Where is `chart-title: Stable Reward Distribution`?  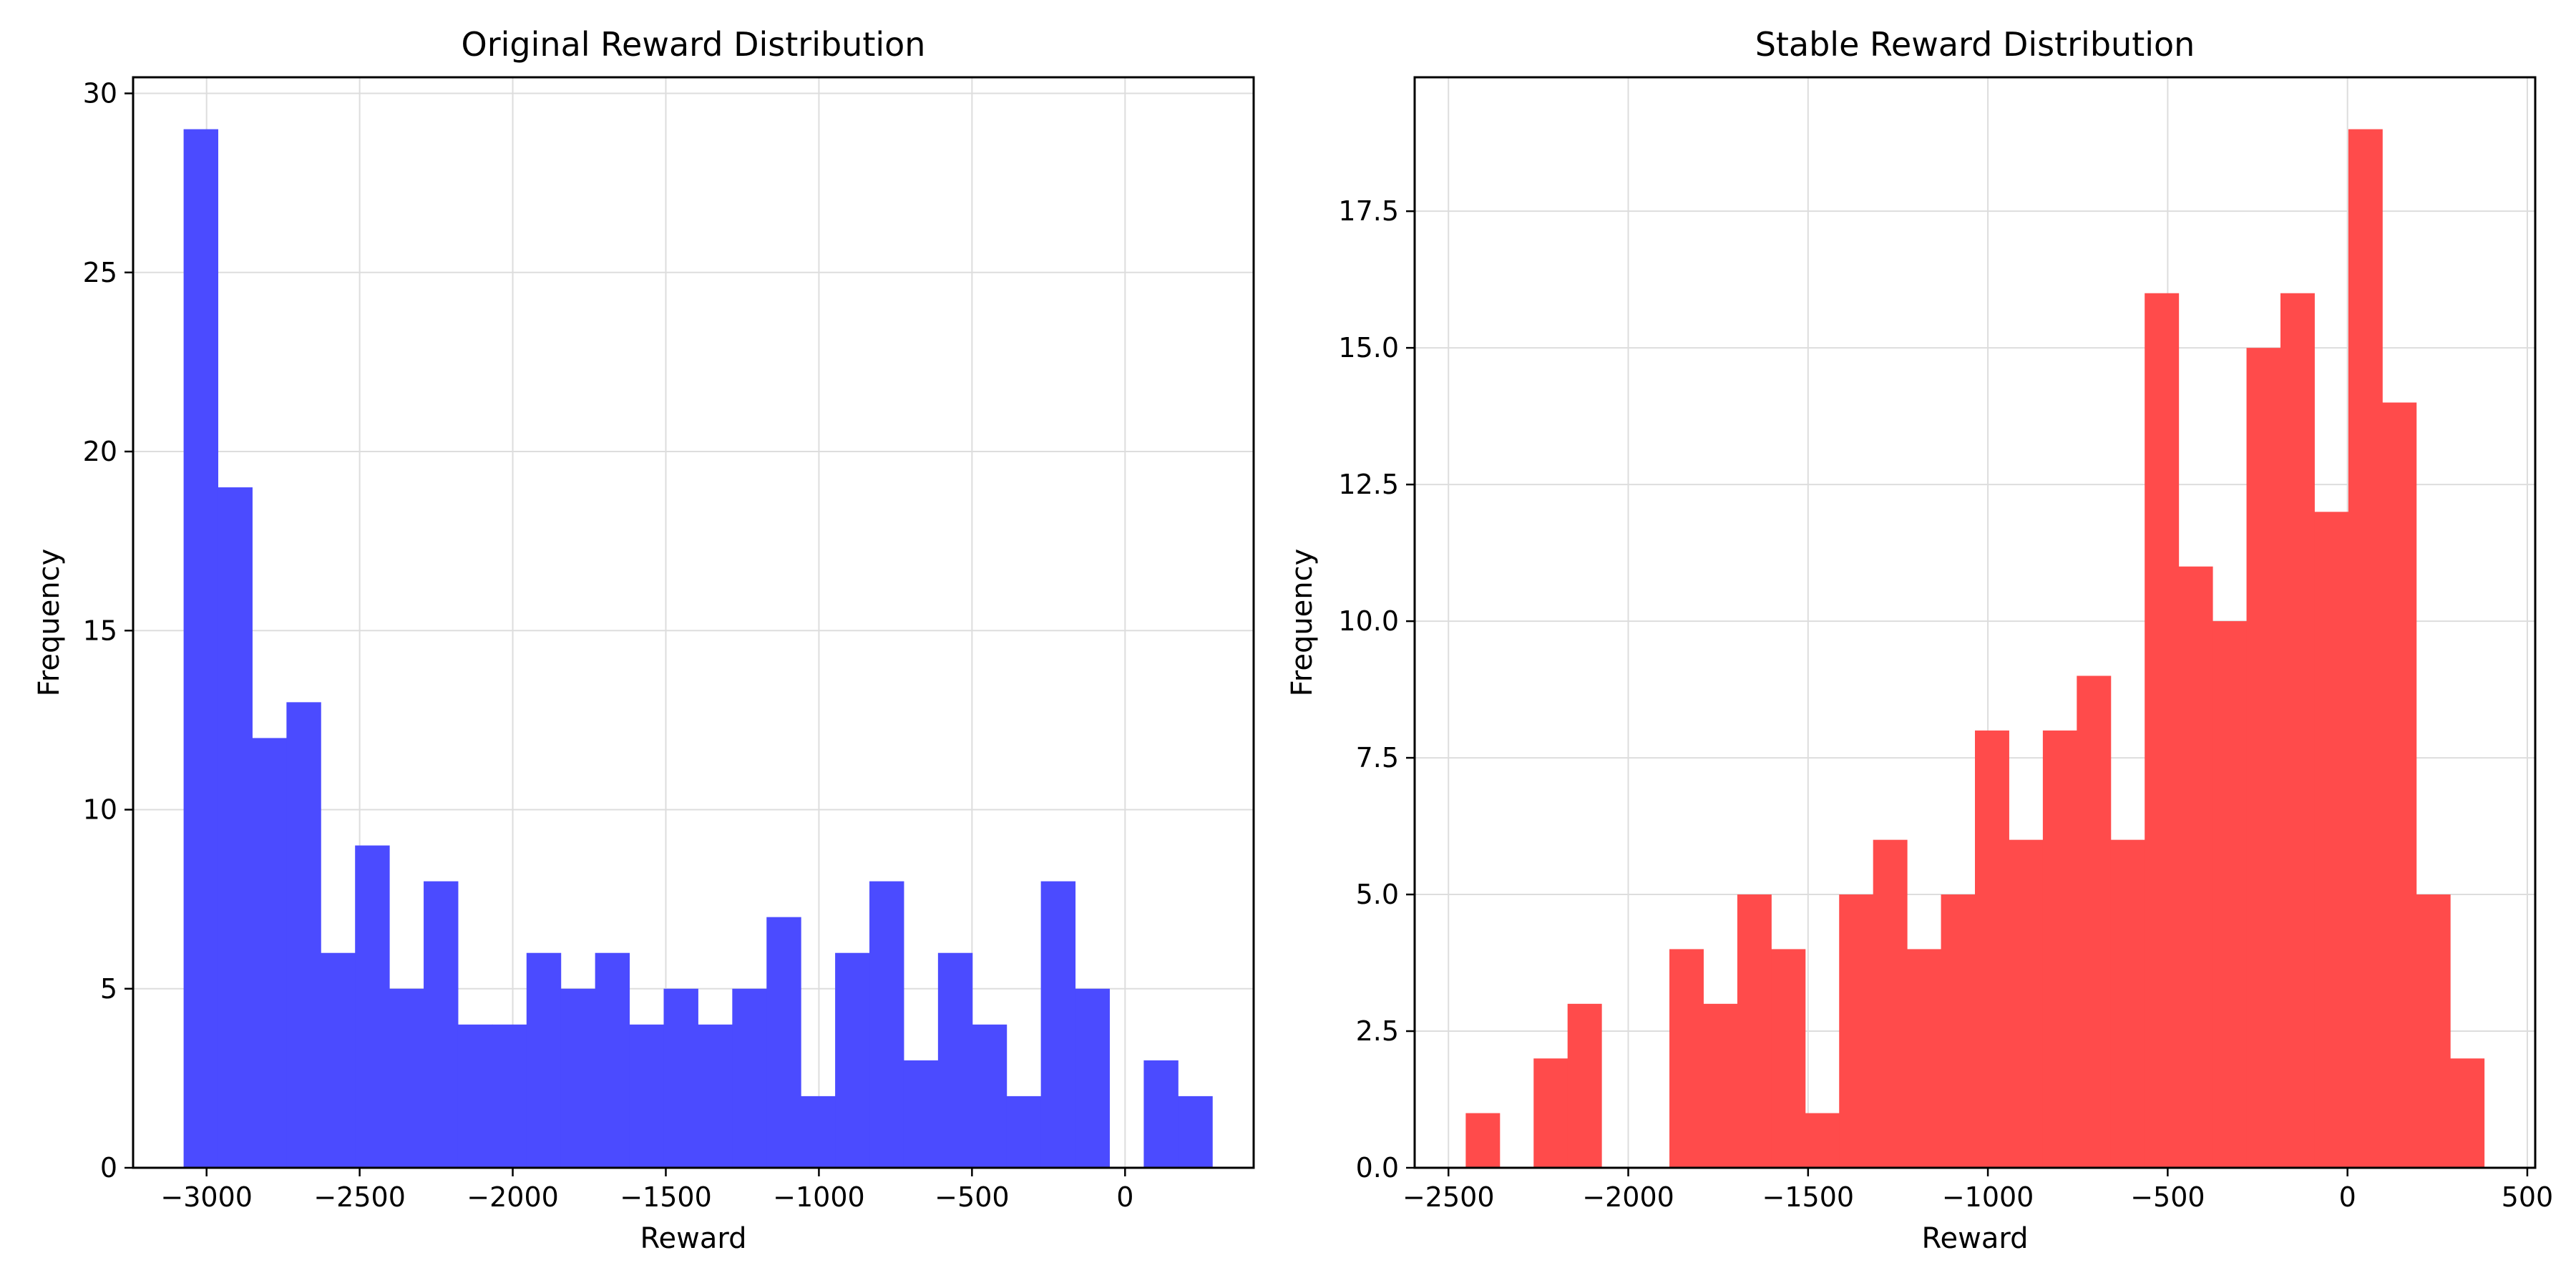 chart-title: Stable Reward Distribution is located at coordinates (1975, 44).